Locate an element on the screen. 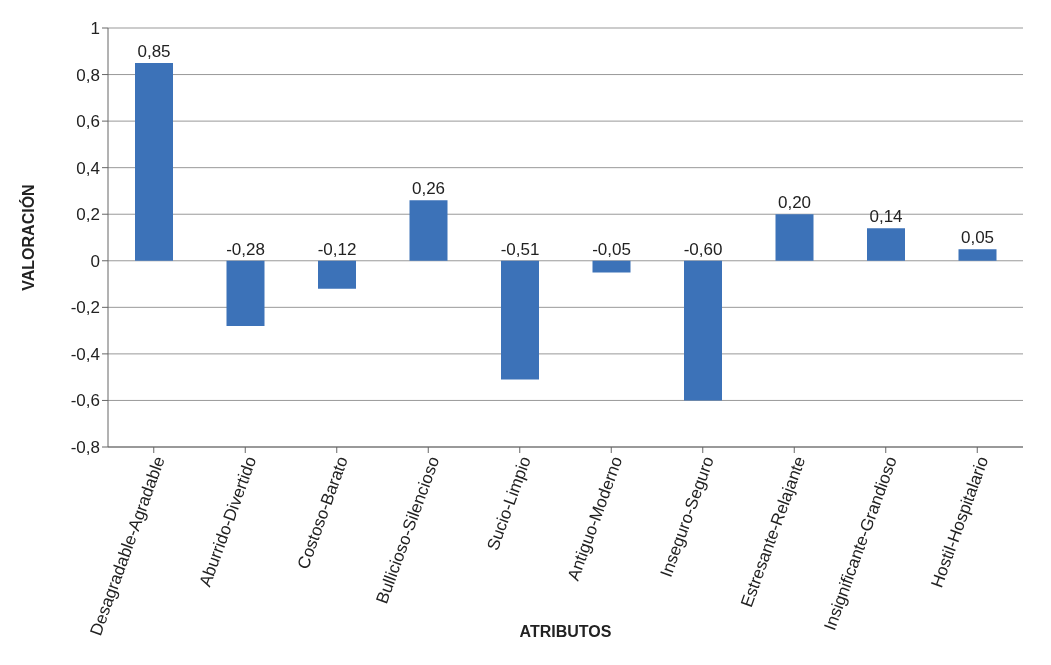  data-label: 0,20 is located at coordinates (794, 203).